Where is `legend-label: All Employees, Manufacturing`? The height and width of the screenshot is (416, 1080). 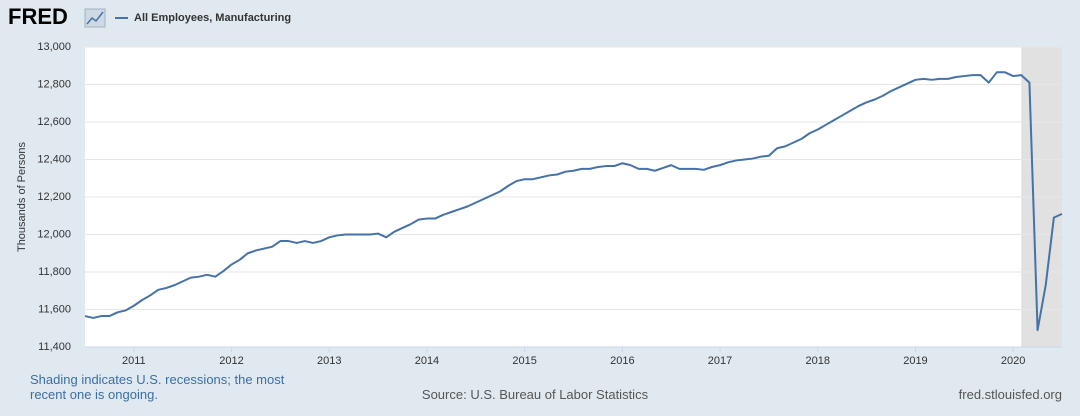
legend-label: All Employees, Manufacturing is located at coordinates (212, 18).